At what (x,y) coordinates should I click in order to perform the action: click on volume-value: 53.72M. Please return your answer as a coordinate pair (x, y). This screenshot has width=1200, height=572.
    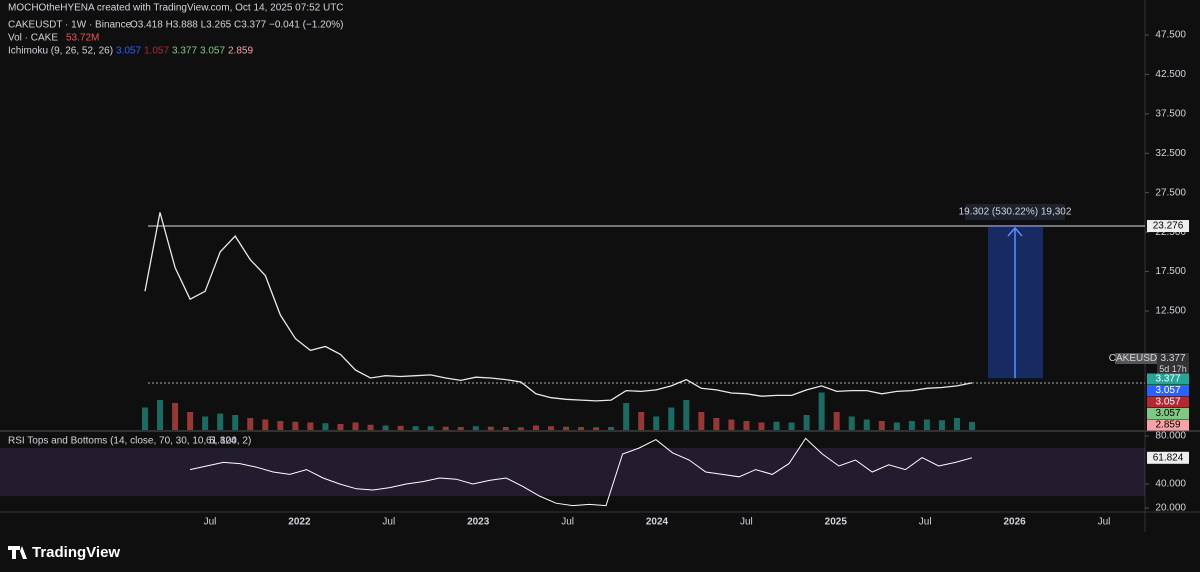
    Looking at the image, I should click on (82, 38).